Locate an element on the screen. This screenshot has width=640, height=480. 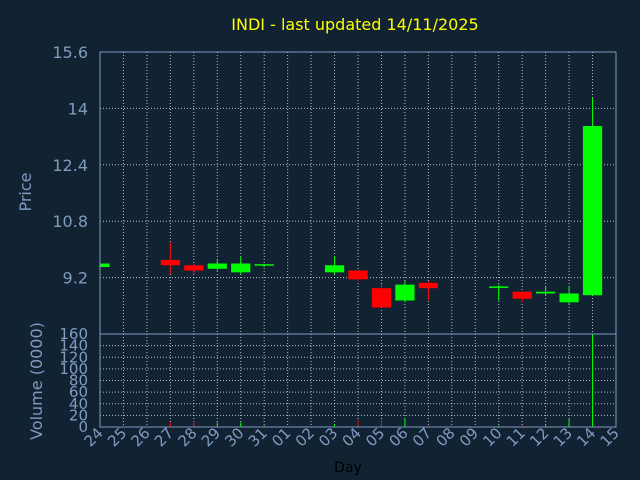
price-tick-label: 15.6 is located at coordinates (70, 52).